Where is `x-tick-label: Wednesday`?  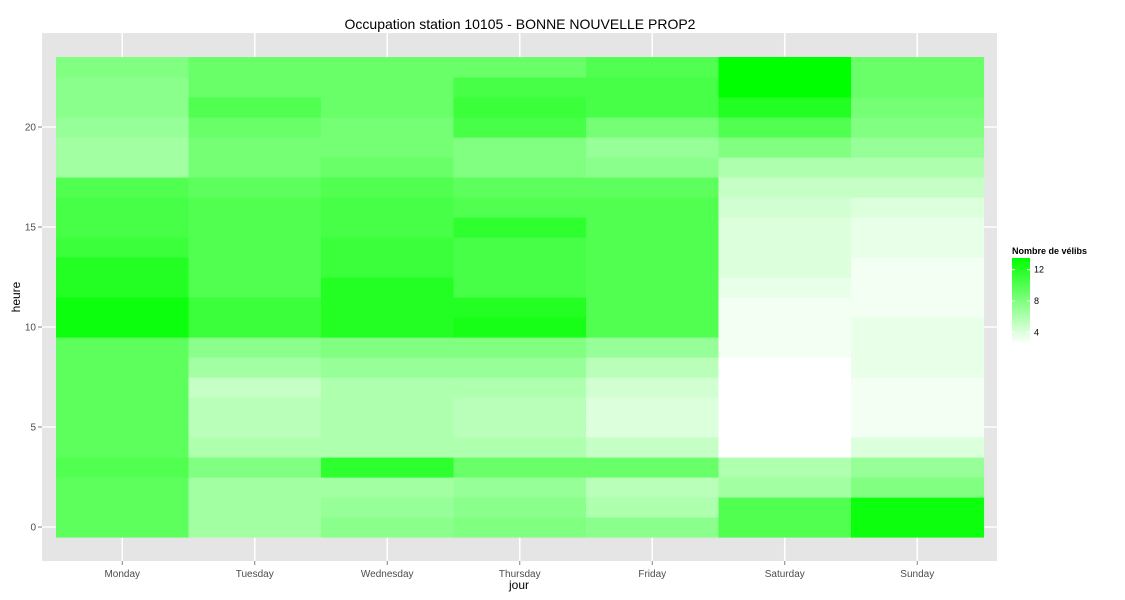 x-tick-label: Wednesday is located at coordinates (387, 574).